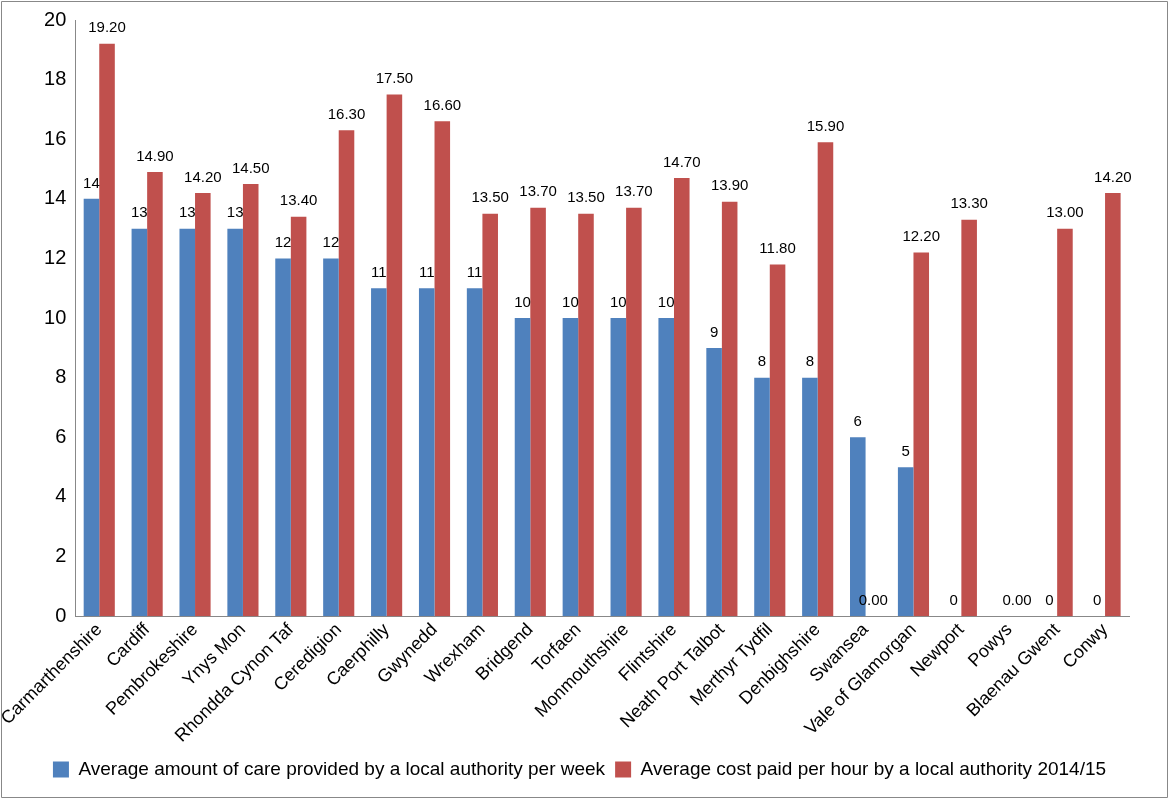  What do you see at coordinates (61, 495) in the screenshot?
I see `y-tick-label: 4` at bounding box center [61, 495].